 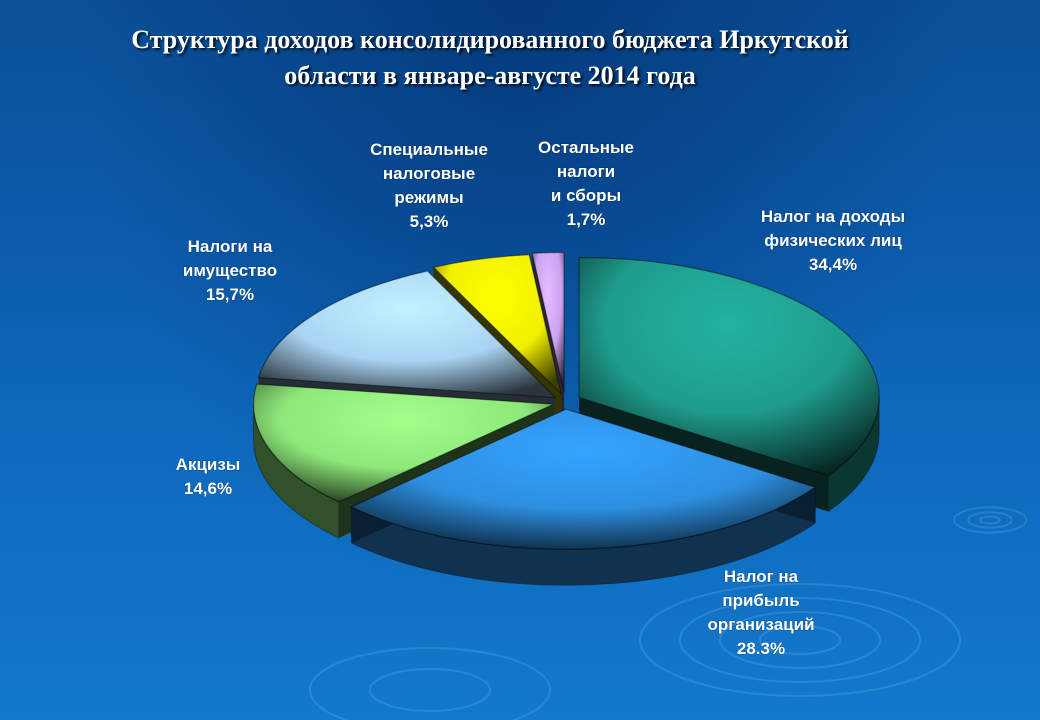 What do you see at coordinates (586, 147) in the screenshot?
I see `slice-label-line: Остальные` at bounding box center [586, 147].